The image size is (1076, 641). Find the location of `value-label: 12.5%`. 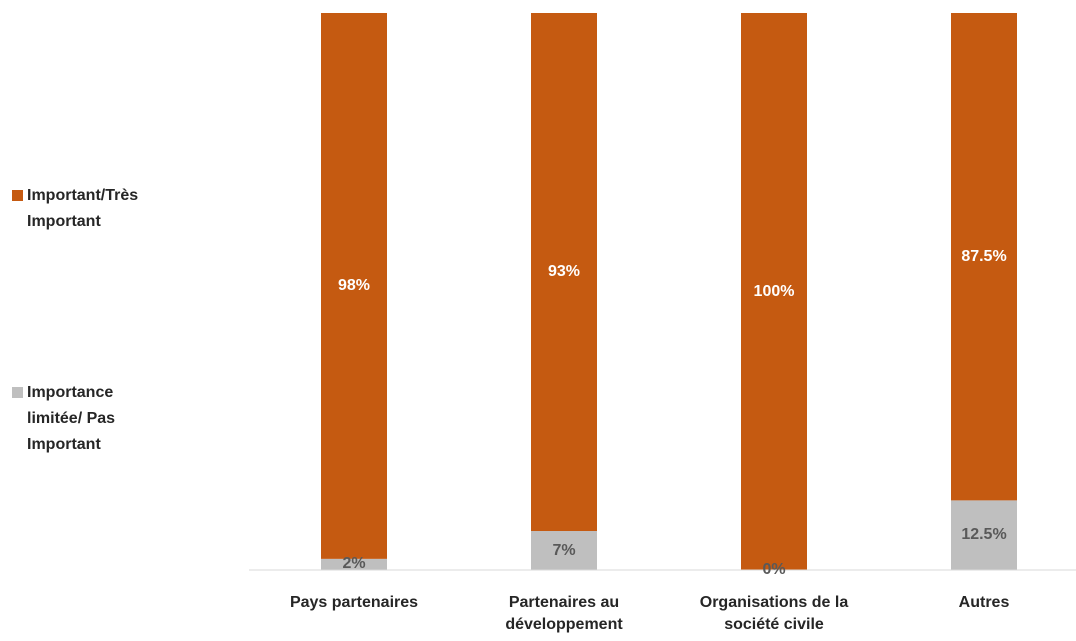

value-label: 12.5% is located at coordinates (984, 535).